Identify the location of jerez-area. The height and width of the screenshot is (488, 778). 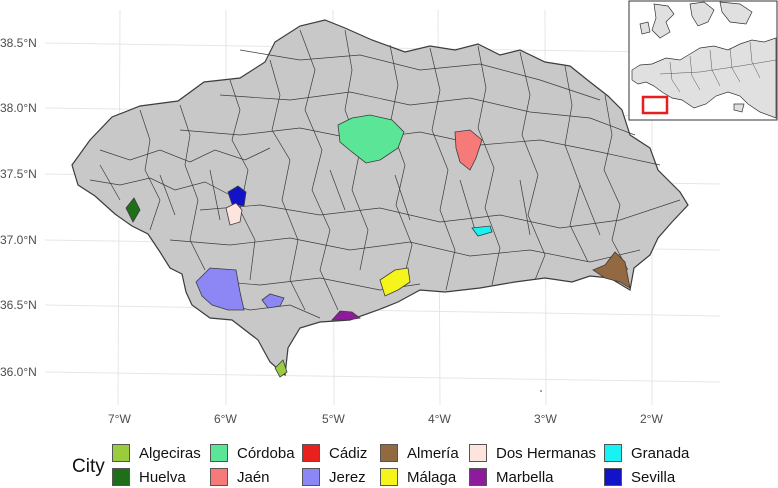
(220, 289).